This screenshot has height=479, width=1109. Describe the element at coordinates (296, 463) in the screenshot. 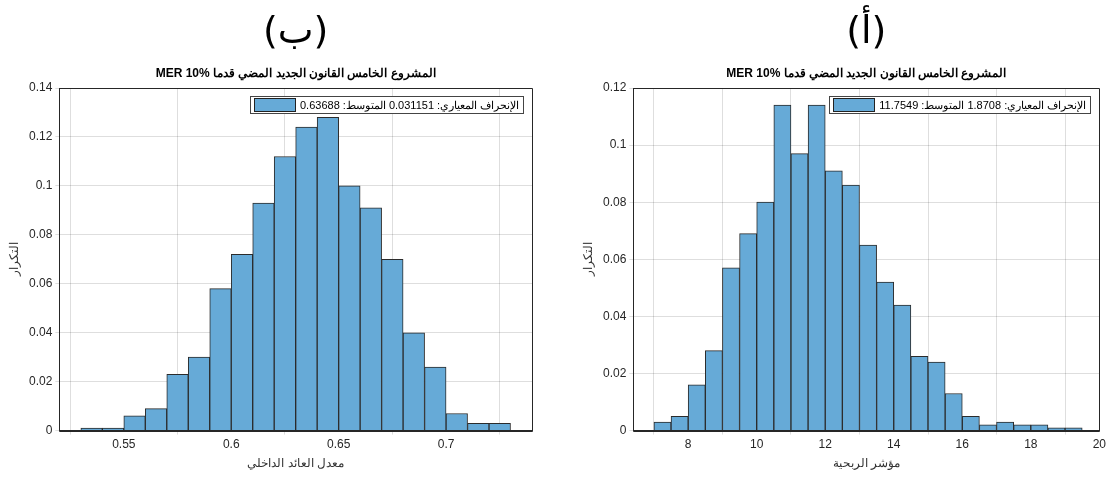

I see `x-axis-title: معدل العائد الداخلي` at that location.